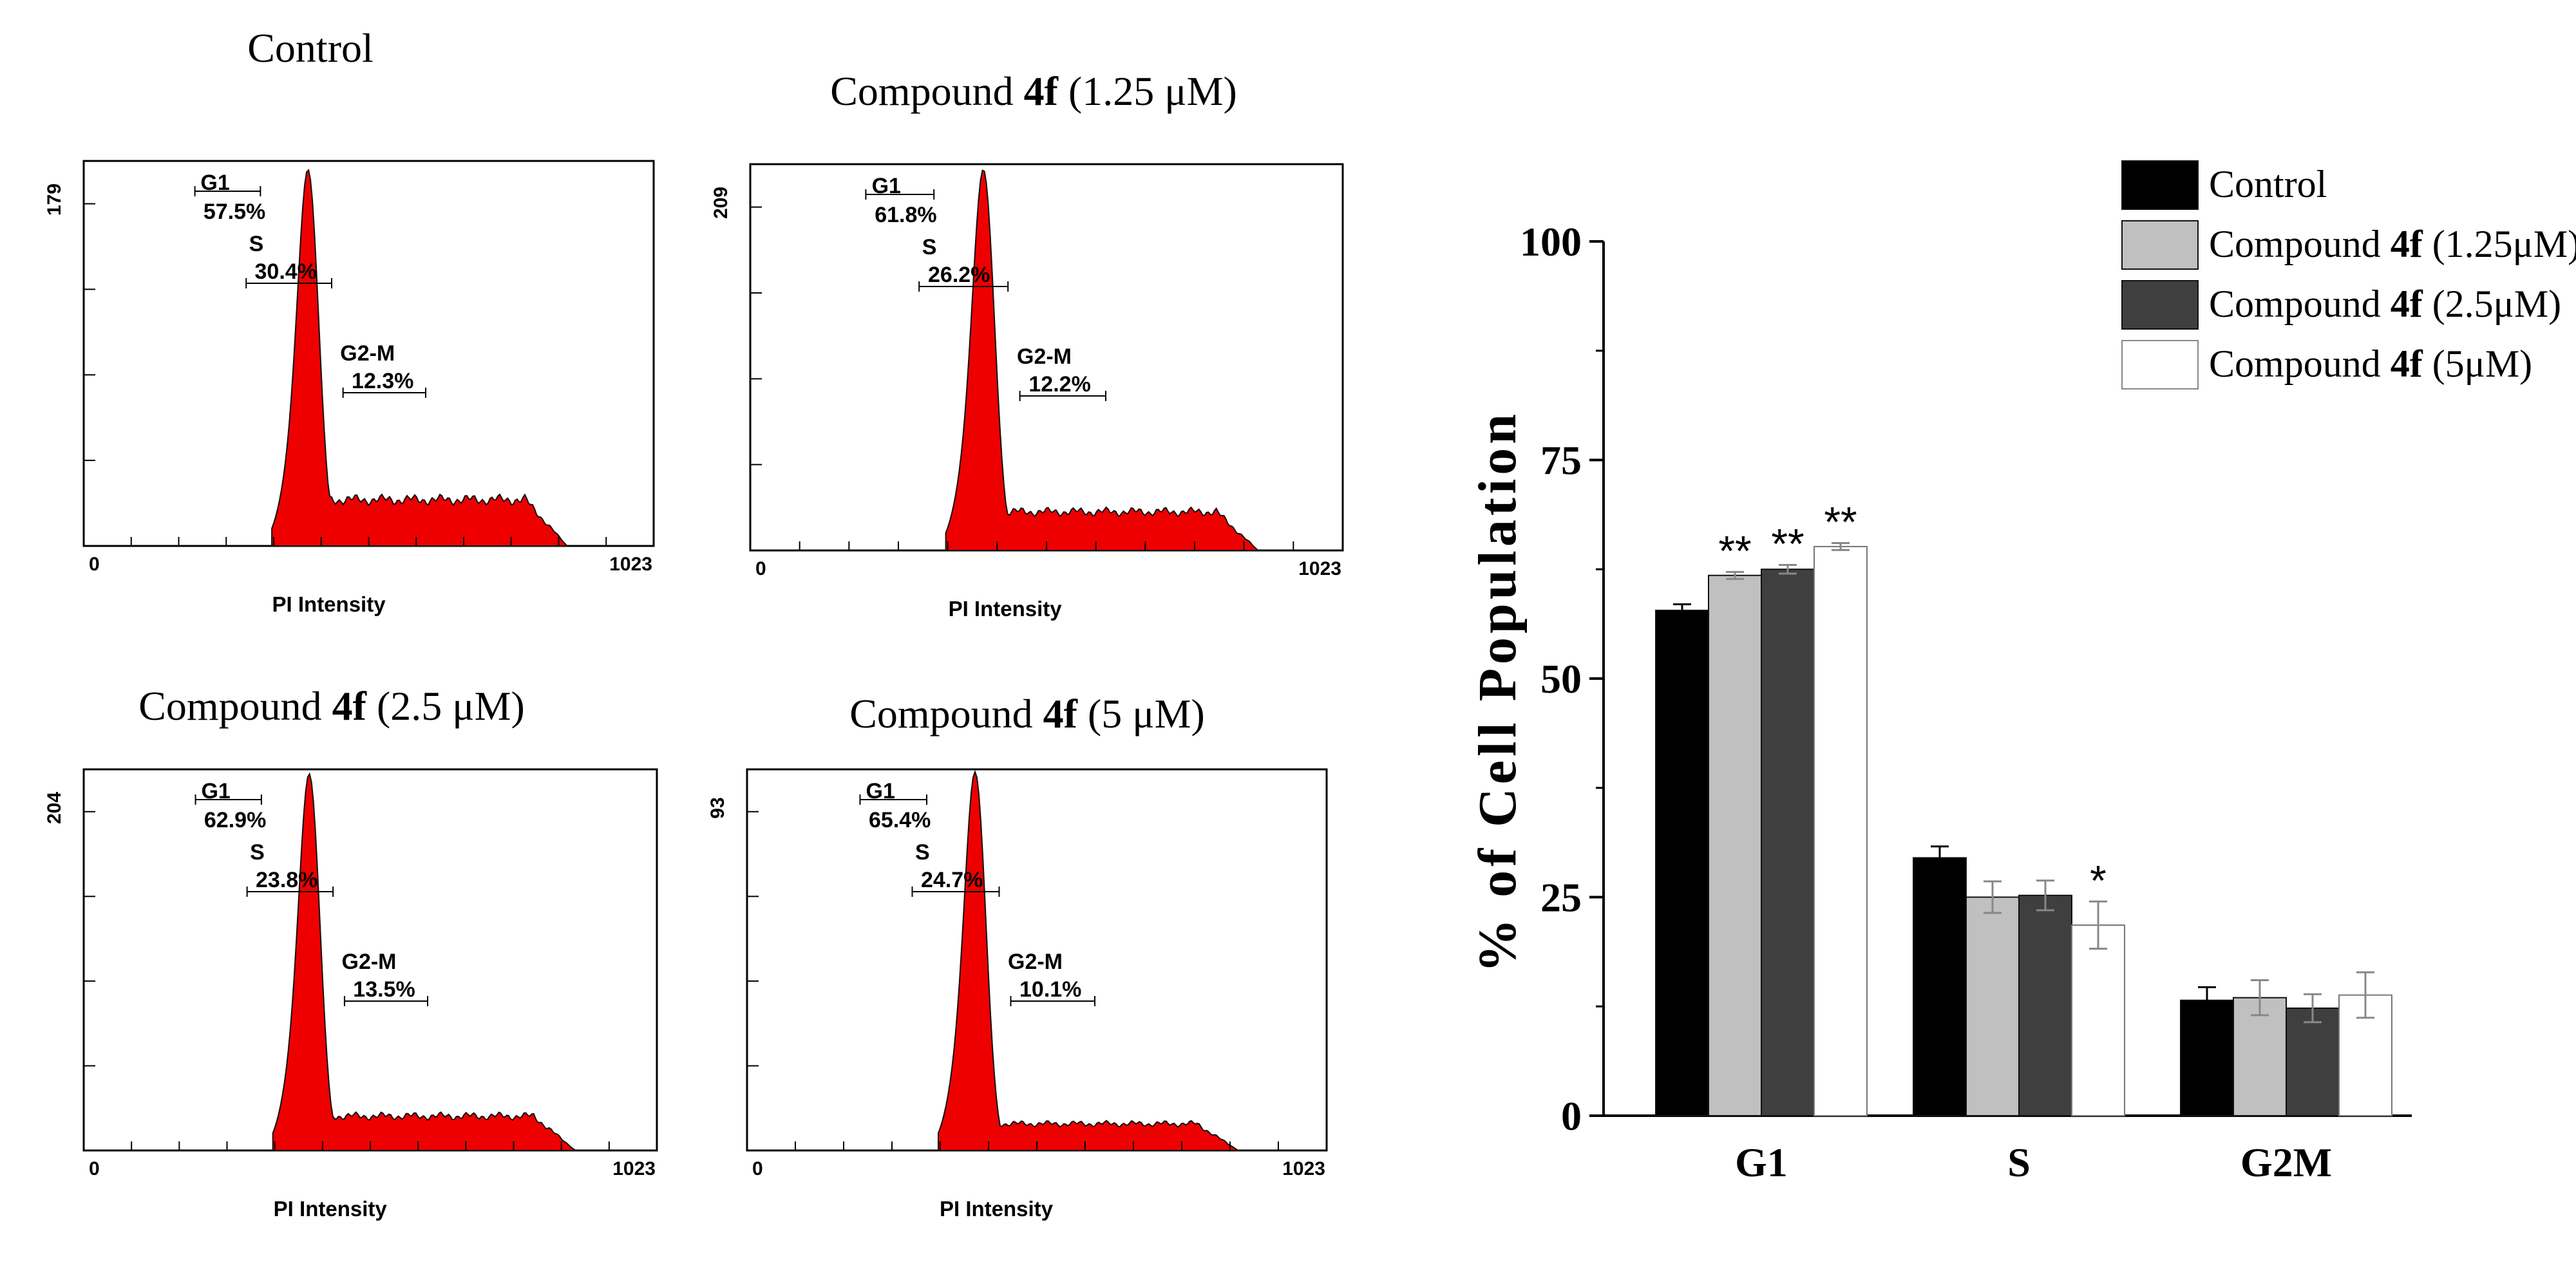 This screenshot has width=2576, height=1267. Describe the element at coordinates (1551, 242) in the screenshot. I see `y-tick-label: 100` at that location.